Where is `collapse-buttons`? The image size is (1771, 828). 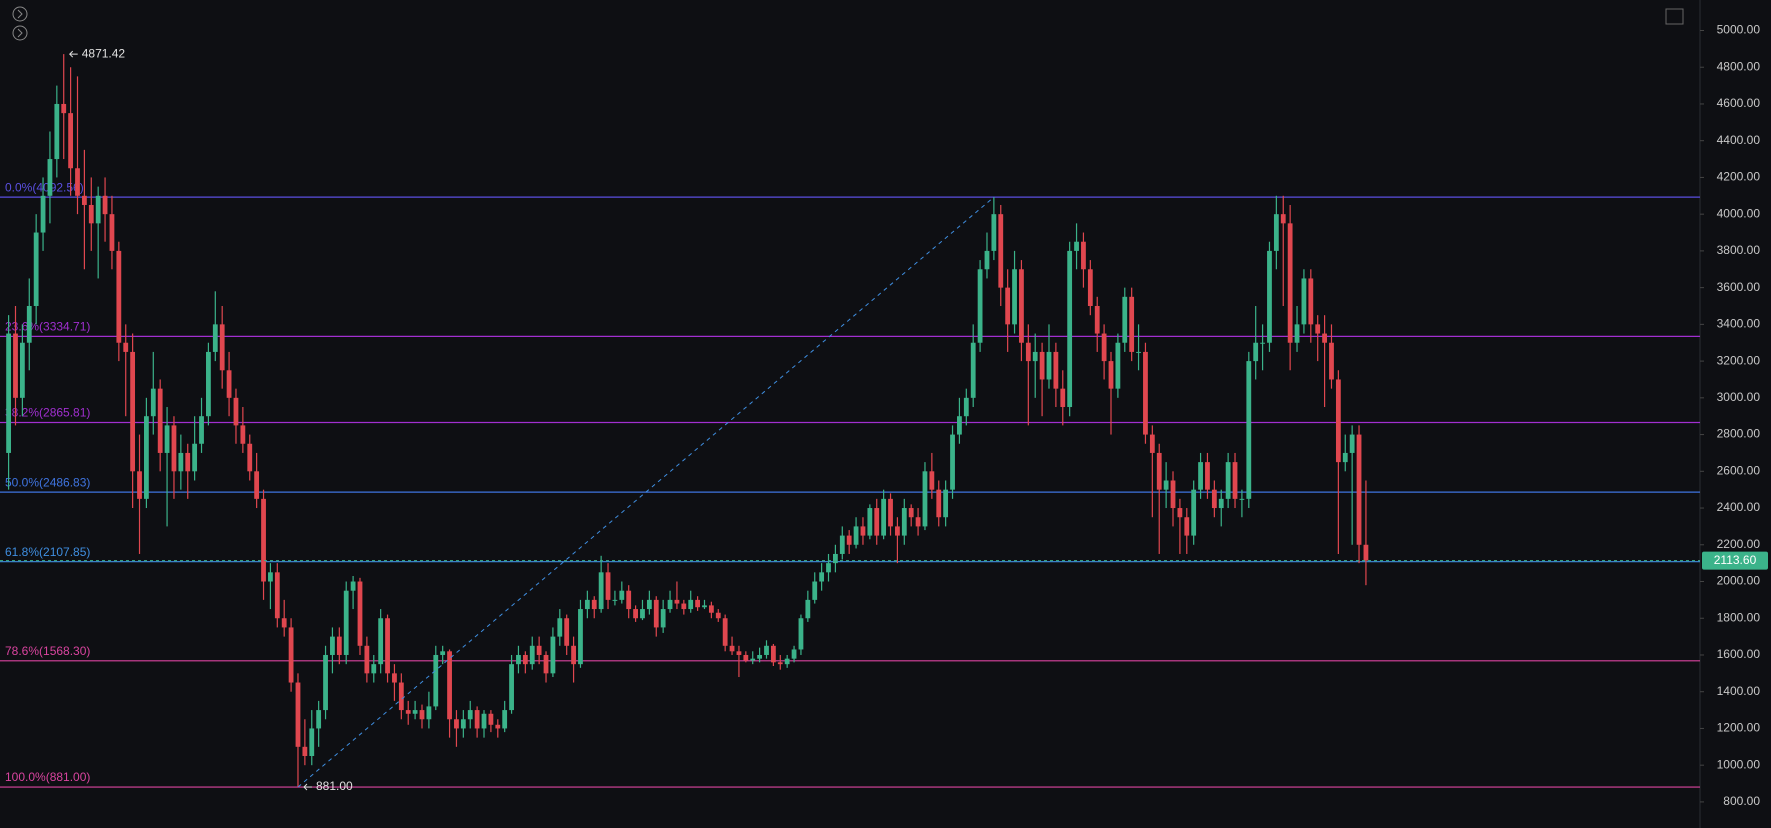 collapse-buttons is located at coordinates (20, 23).